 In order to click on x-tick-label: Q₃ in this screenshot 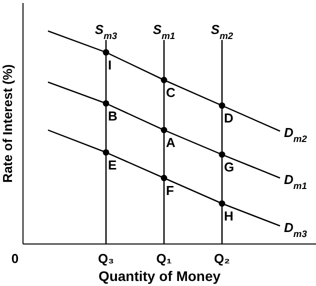, I will do `click(106, 258)`.